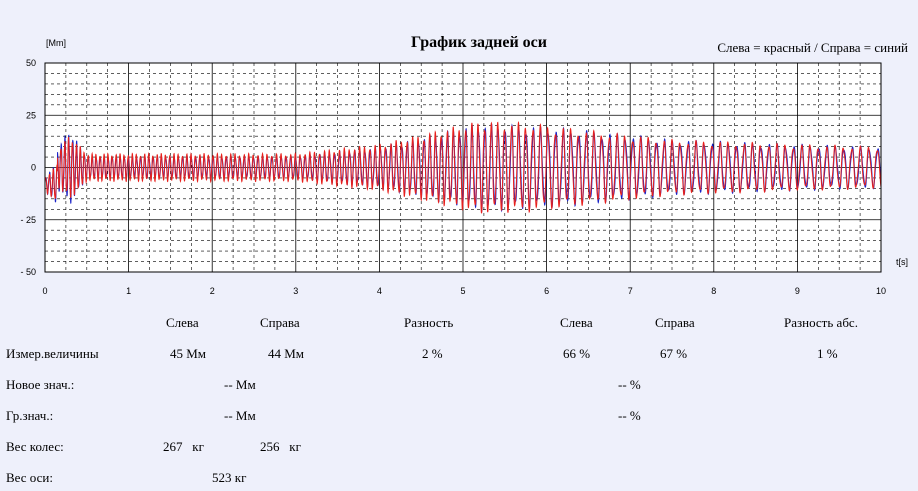 The width and height of the screenshot is (918, 491). What do you see at coordinates (629, 384) in the screenshot?
I see `new-value-pct: -- %` at bounding box center [629, 384].